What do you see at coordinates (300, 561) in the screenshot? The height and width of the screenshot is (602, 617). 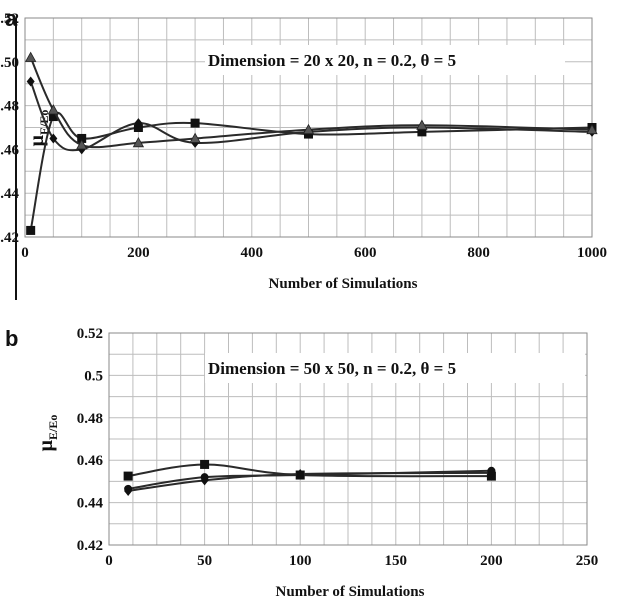 I see `x-tick-label: 100` at bounding box center [300, 561].